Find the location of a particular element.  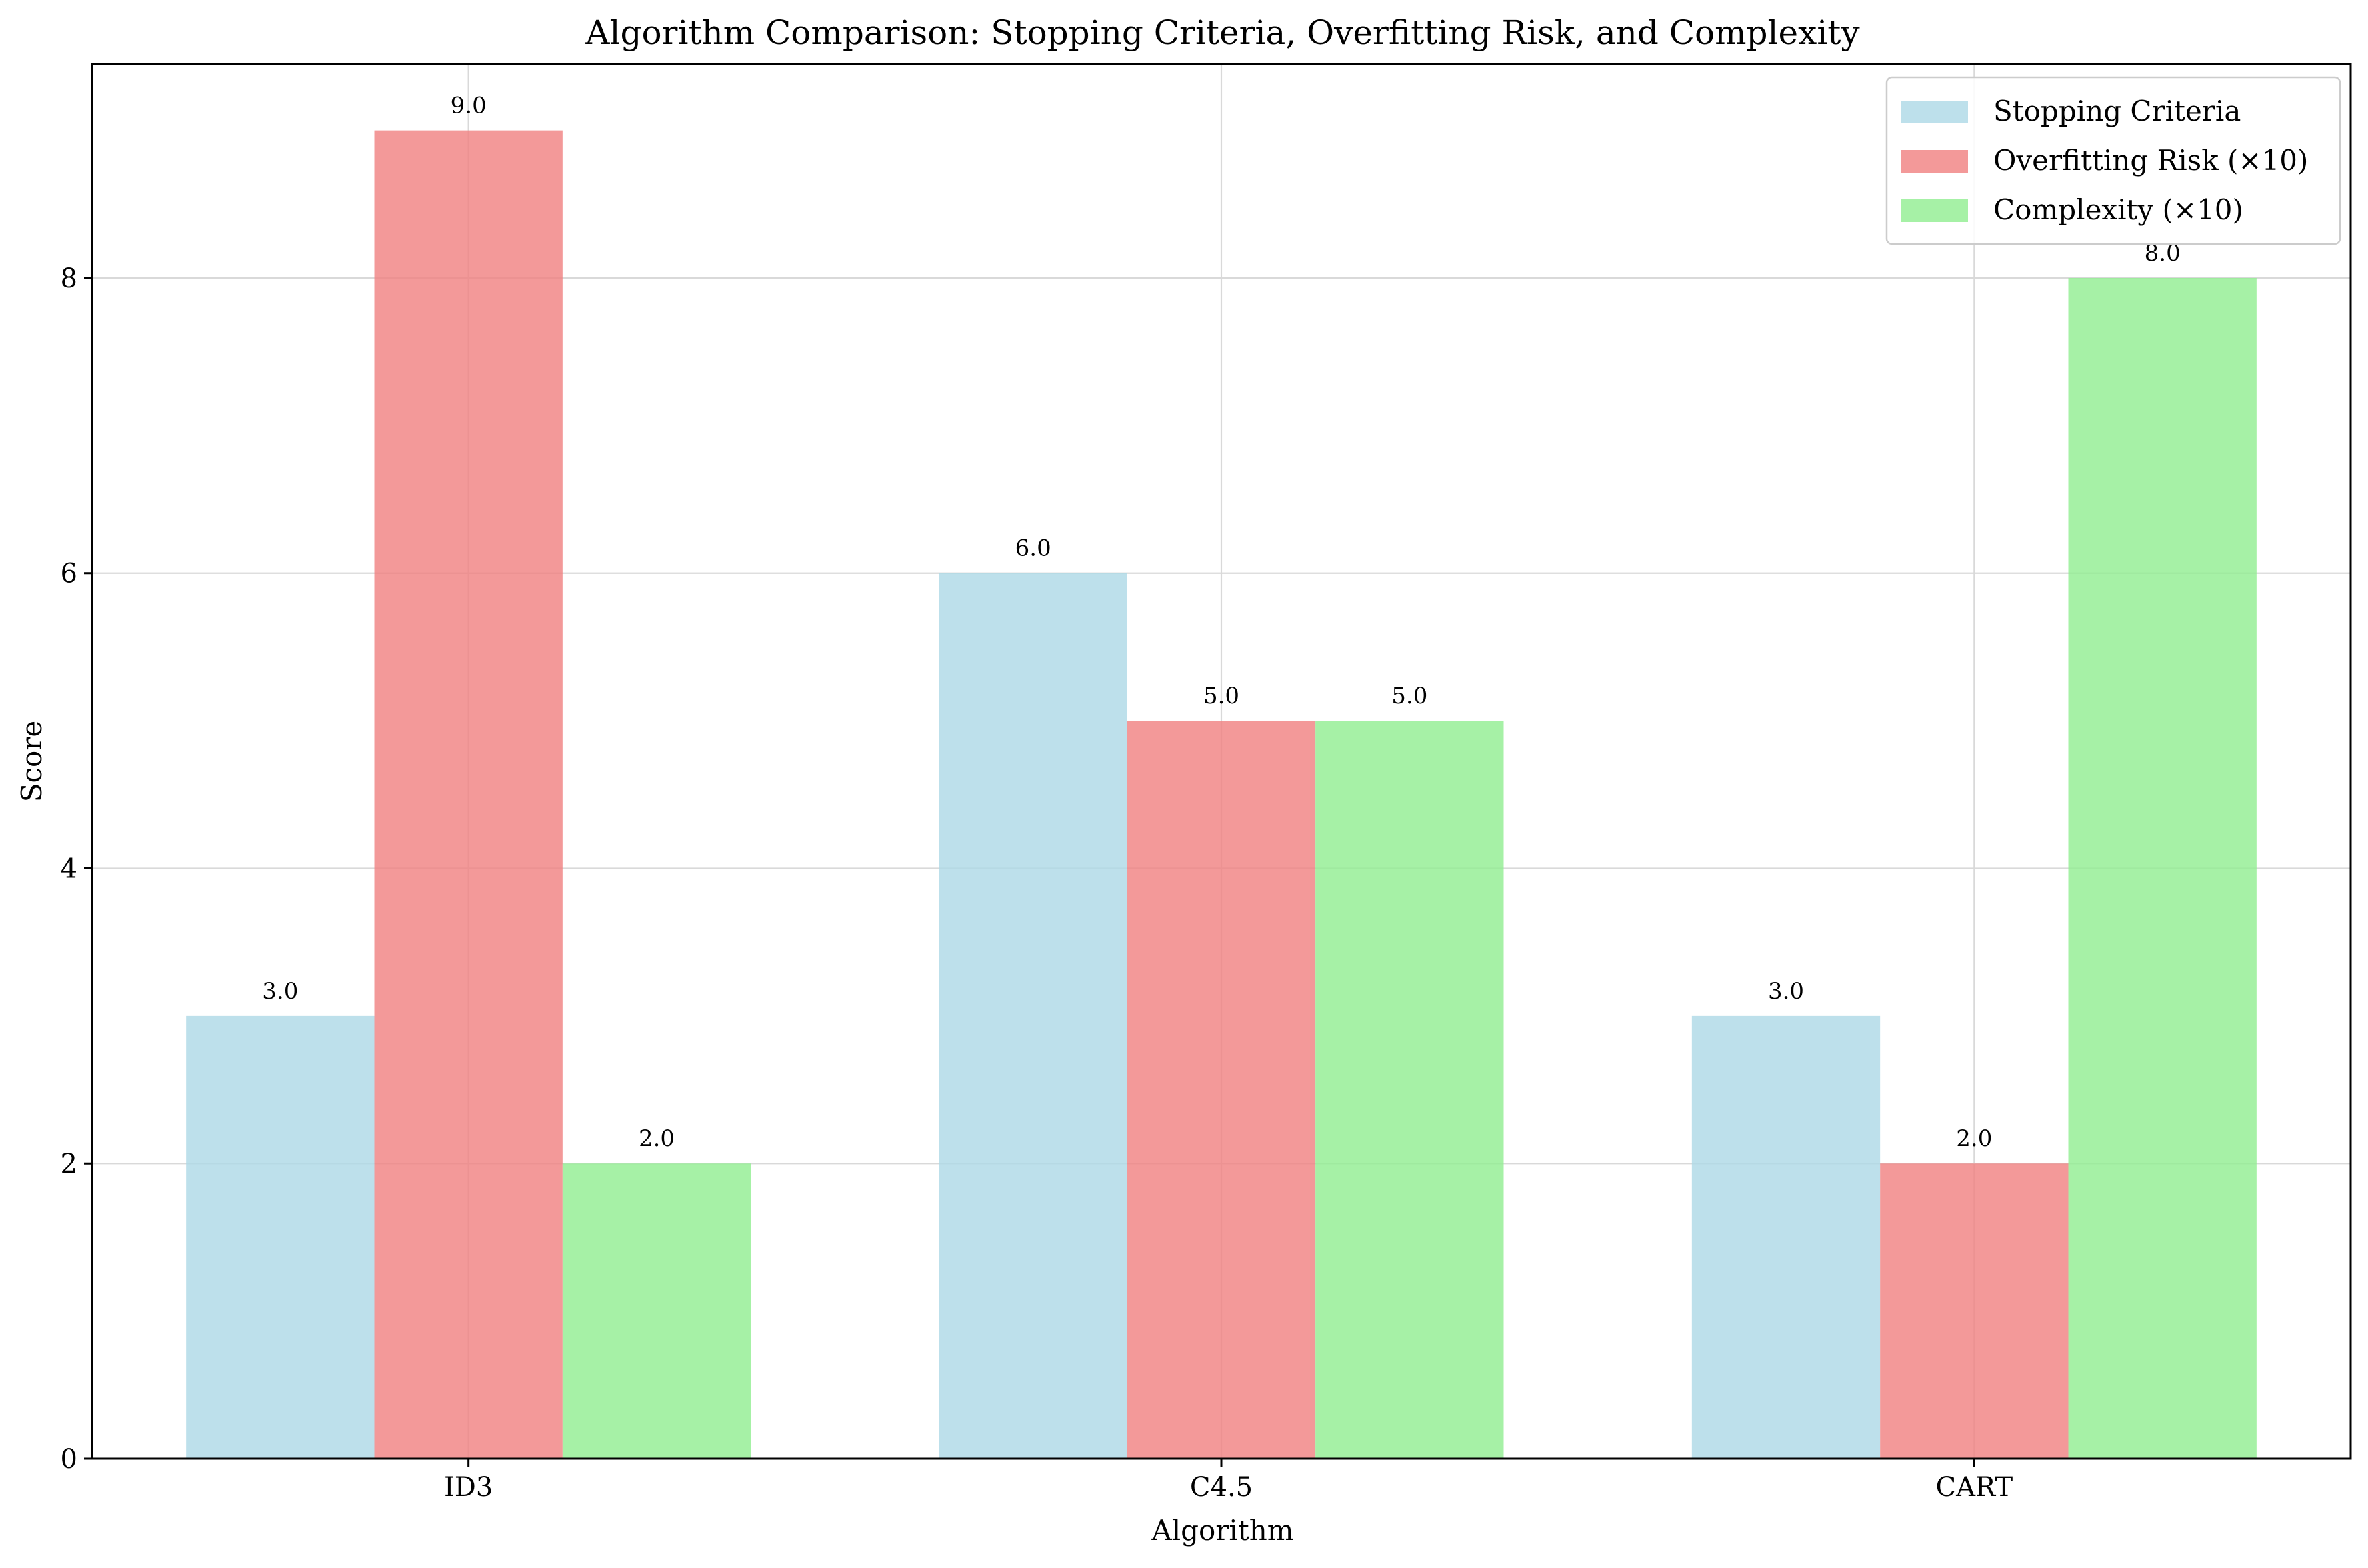

y-tick-label: 8 is located at coordinates (69, 278).